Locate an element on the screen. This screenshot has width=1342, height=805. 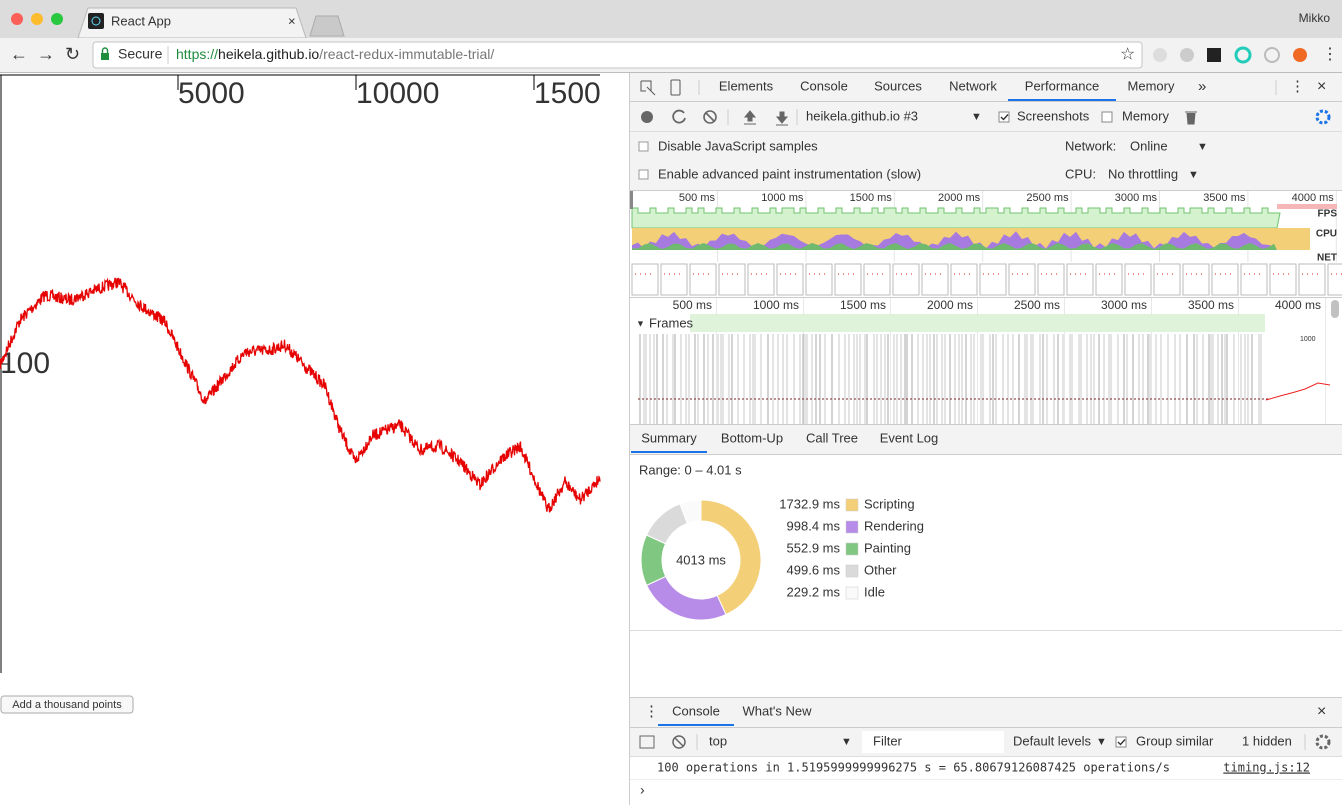
filter-input is located at coordinates (933, 742).